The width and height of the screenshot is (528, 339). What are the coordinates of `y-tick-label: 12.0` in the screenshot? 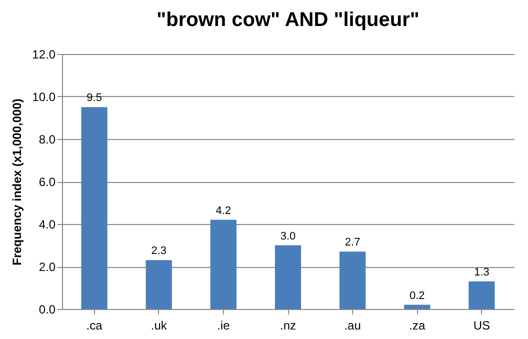 It's located at (44, 55).